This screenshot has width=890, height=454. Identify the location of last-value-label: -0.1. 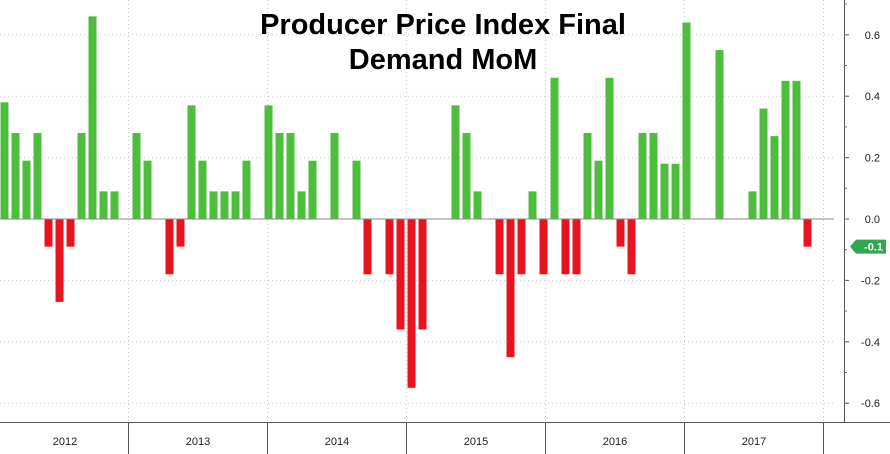
(873, 248).